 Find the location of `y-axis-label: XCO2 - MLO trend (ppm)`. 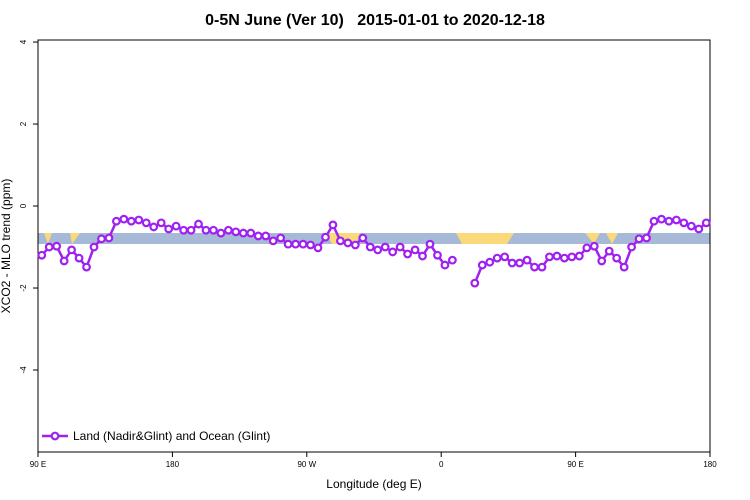

y-axis-label: XCO2 - MLO trend (ppm) is located at coordinates (6, 246).